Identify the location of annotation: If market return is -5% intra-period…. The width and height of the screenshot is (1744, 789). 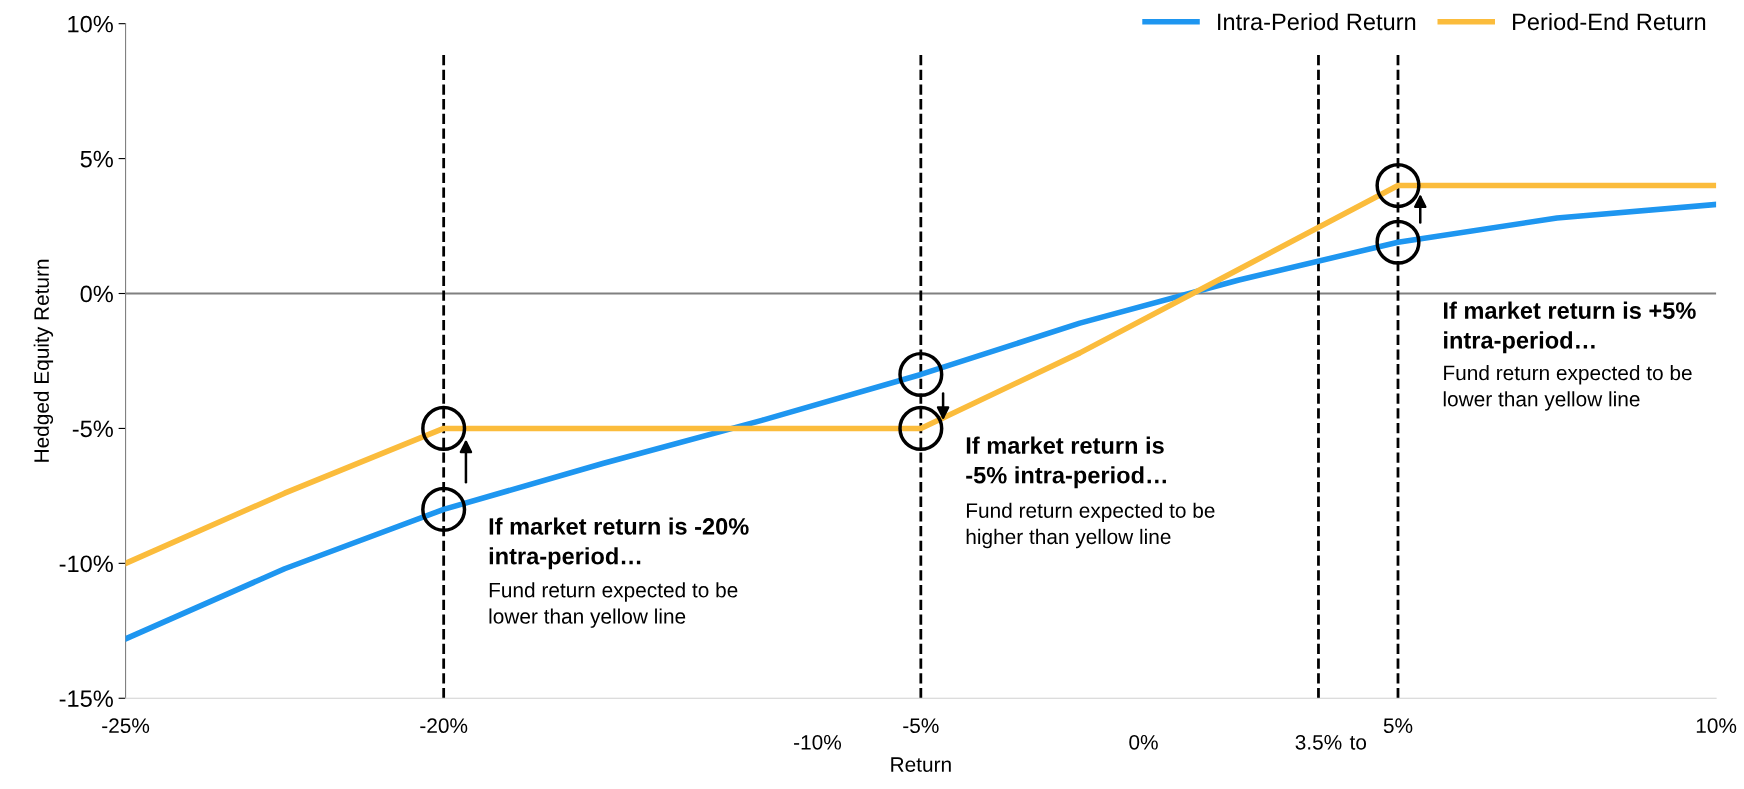
(1066, 462).